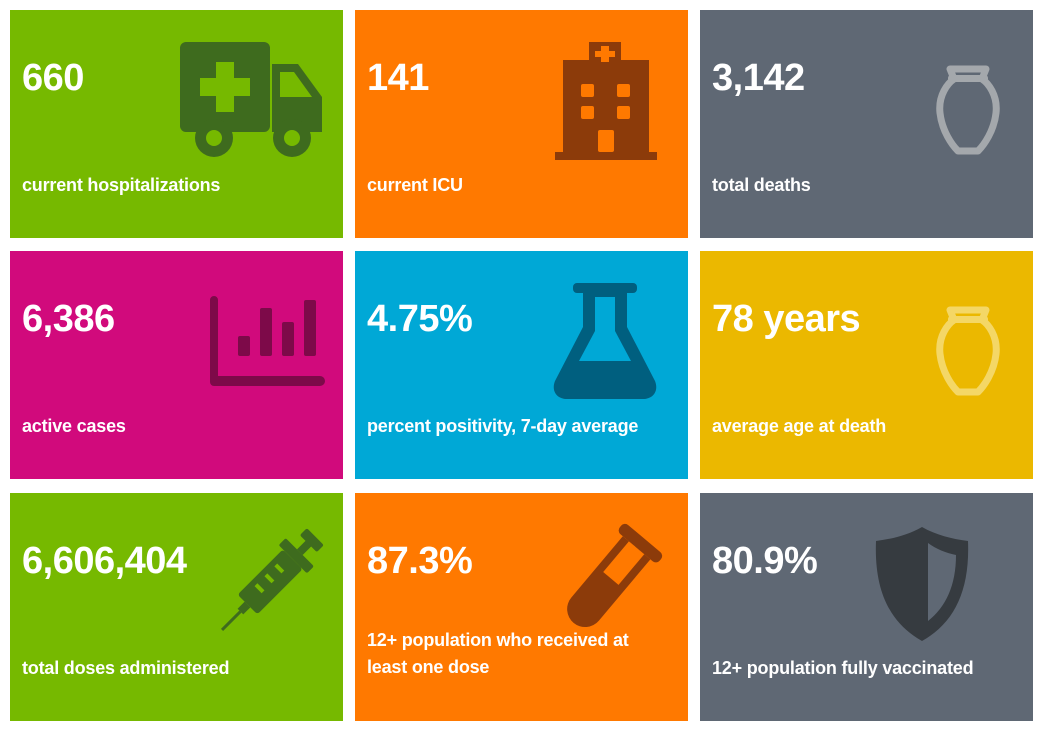  Describe the element at coordinates (68, 319) in the screenshot. I see `stat-value: 6,386` at that location.